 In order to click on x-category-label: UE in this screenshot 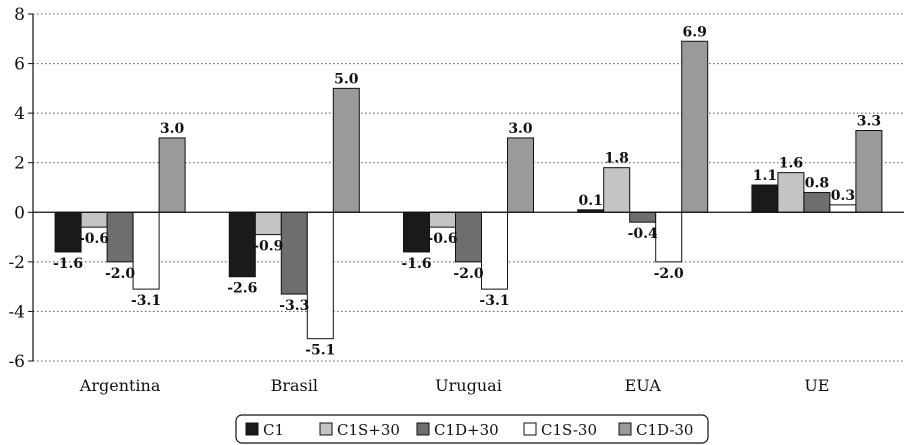, I will do `click(816, 385)`.